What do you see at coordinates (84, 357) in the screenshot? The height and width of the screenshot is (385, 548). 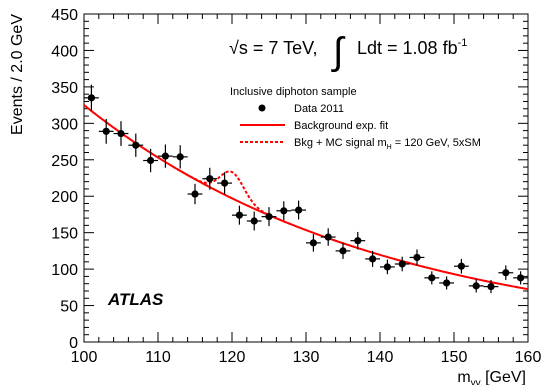 I see `x-tick-label: 100` at bounding box center [84, 357].